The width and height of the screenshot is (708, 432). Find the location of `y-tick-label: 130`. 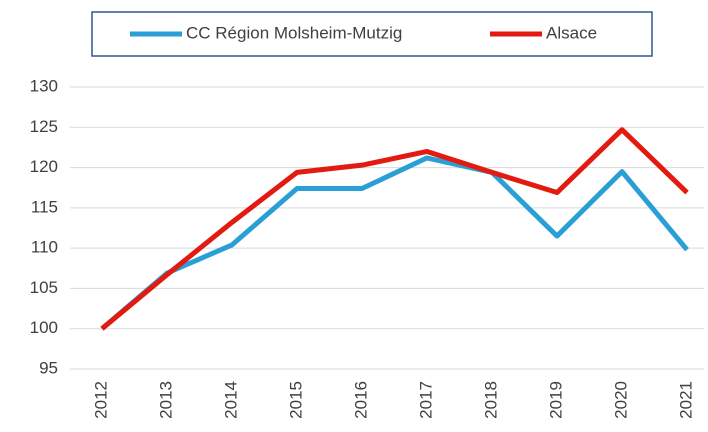

y-tick-label: 130 is located at coordinates (44, 85).